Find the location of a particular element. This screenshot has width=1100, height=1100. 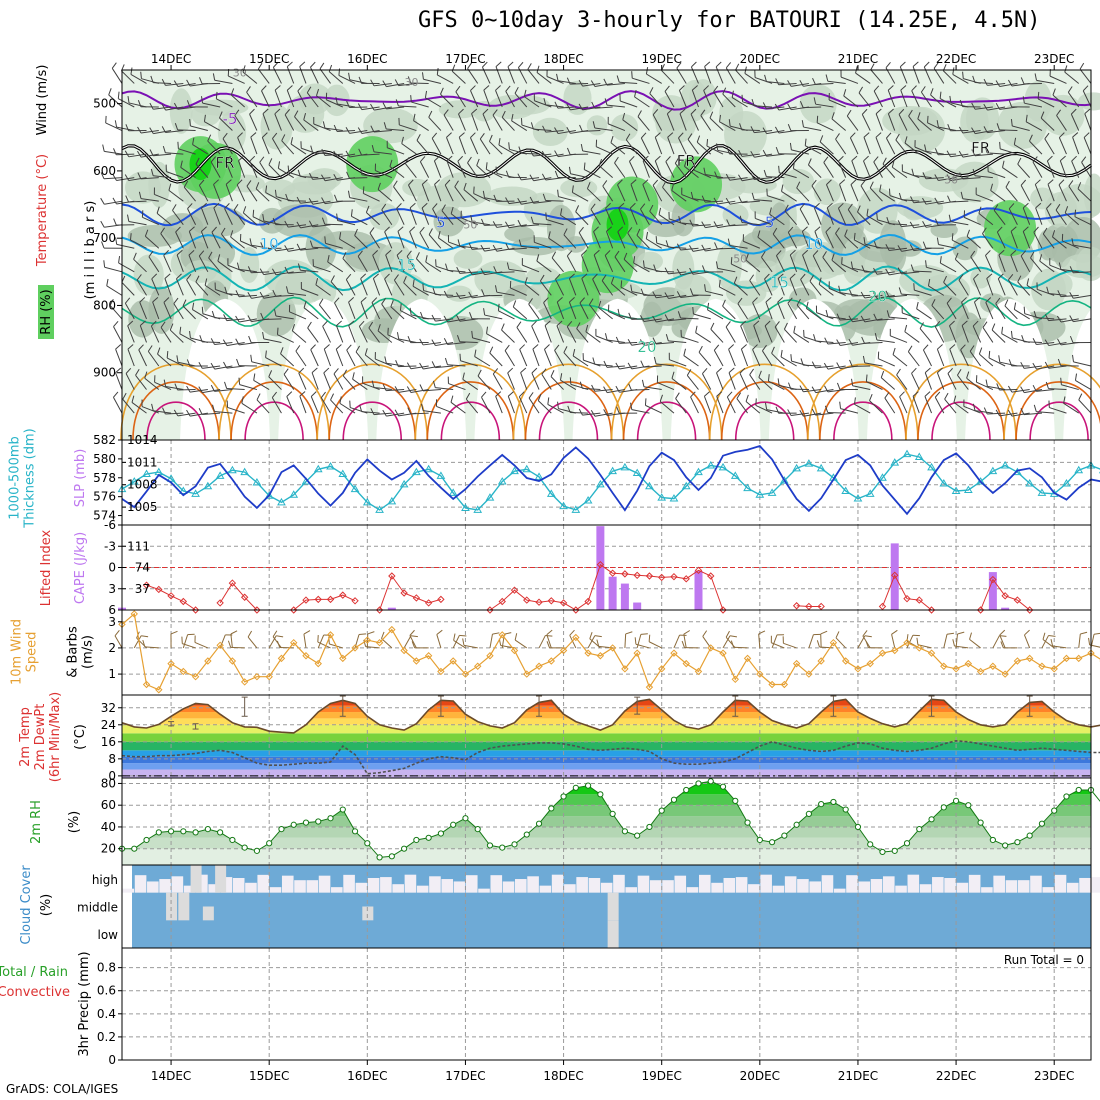

cape-bar is located at coordinates (698, 590).